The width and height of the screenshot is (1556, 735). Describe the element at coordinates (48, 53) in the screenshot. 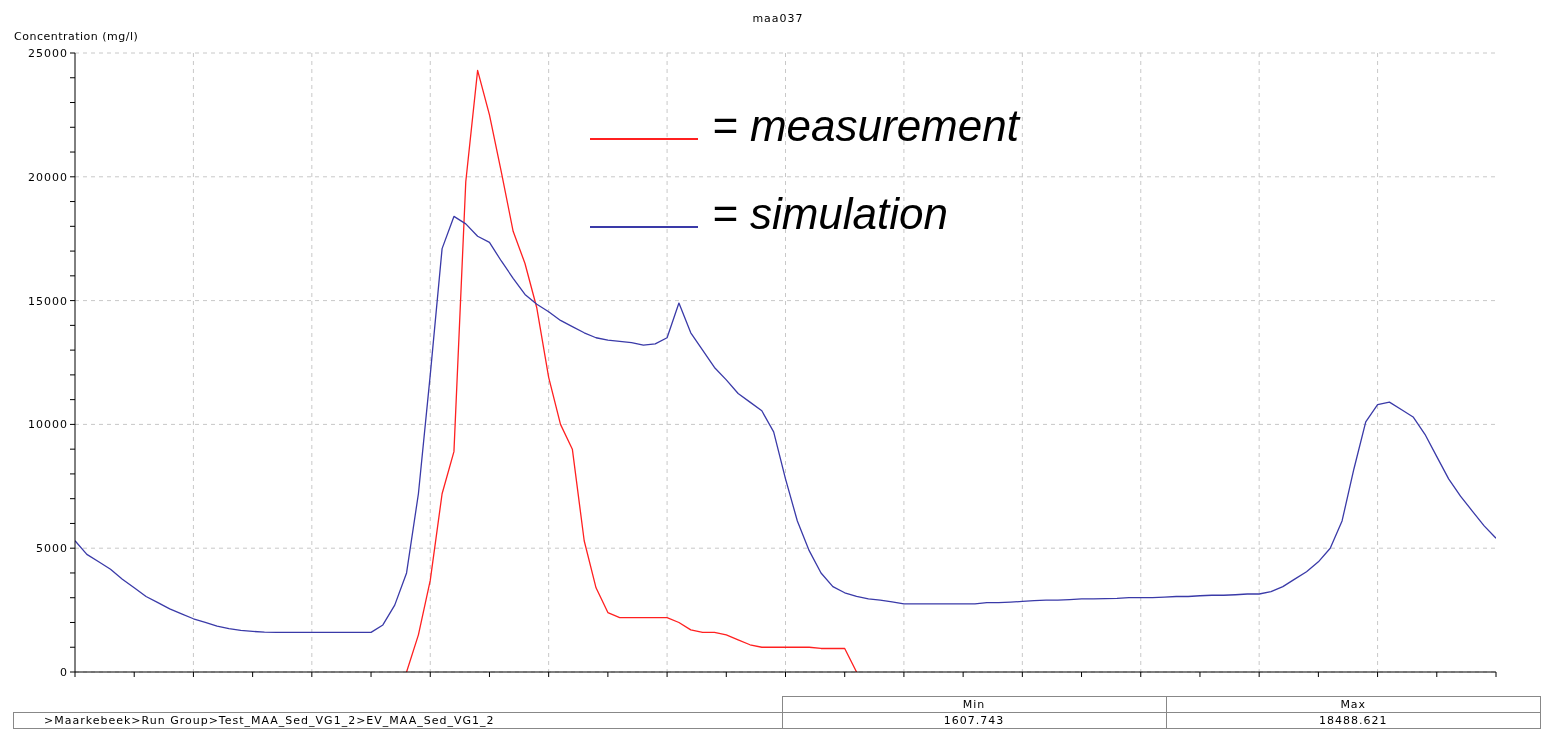

I see `y-tick-label: 25000` at that location.